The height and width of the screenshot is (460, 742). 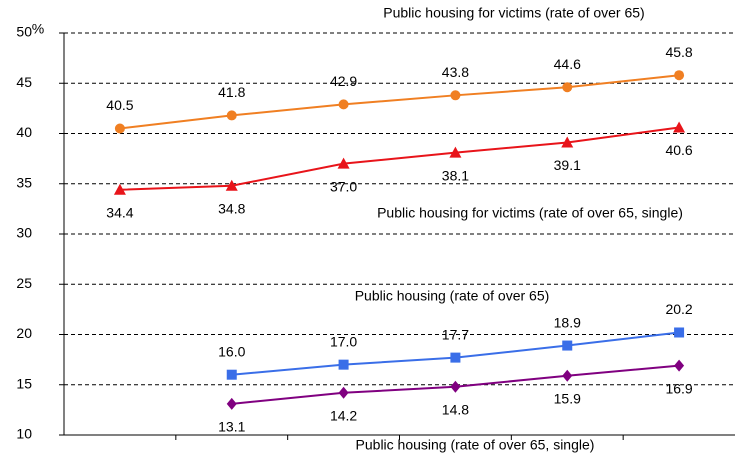 What do you see at coordinates (567, 64) in the screenshot?
I see `value-label: 44.6` at bounding box center [567, 64].